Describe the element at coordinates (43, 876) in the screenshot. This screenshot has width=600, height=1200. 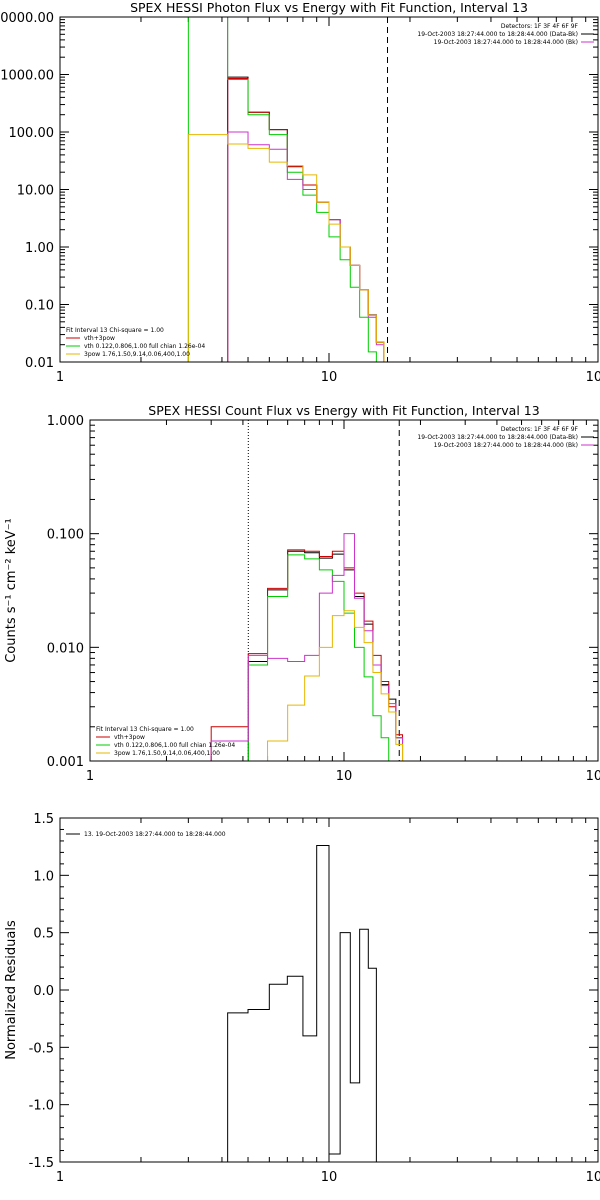
I see `y-tick-label: 1.0` at that location.